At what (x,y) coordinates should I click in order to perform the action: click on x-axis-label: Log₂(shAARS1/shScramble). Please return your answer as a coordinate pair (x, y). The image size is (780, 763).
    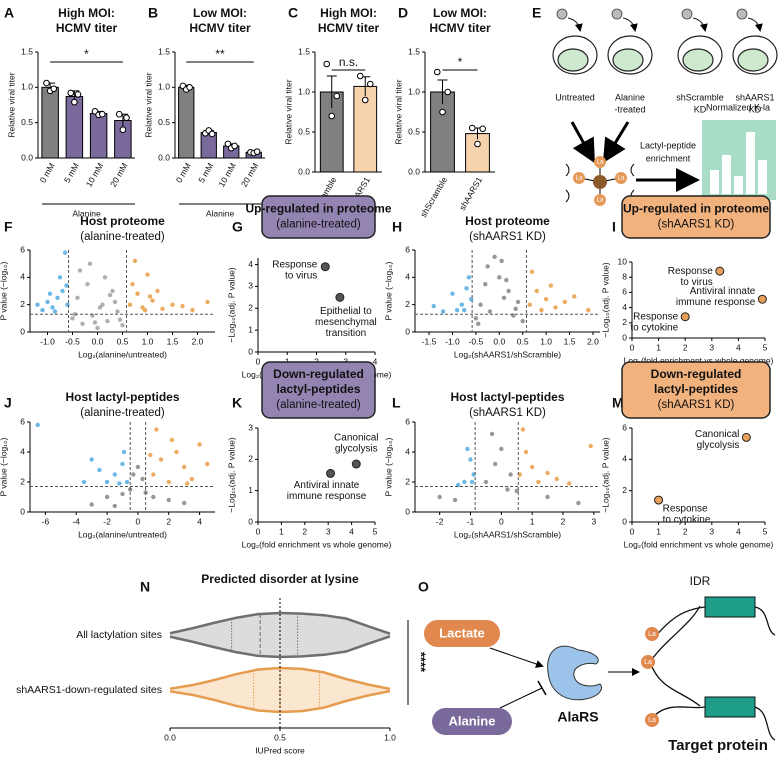
    Looking at the image, I should click on (507, 534).